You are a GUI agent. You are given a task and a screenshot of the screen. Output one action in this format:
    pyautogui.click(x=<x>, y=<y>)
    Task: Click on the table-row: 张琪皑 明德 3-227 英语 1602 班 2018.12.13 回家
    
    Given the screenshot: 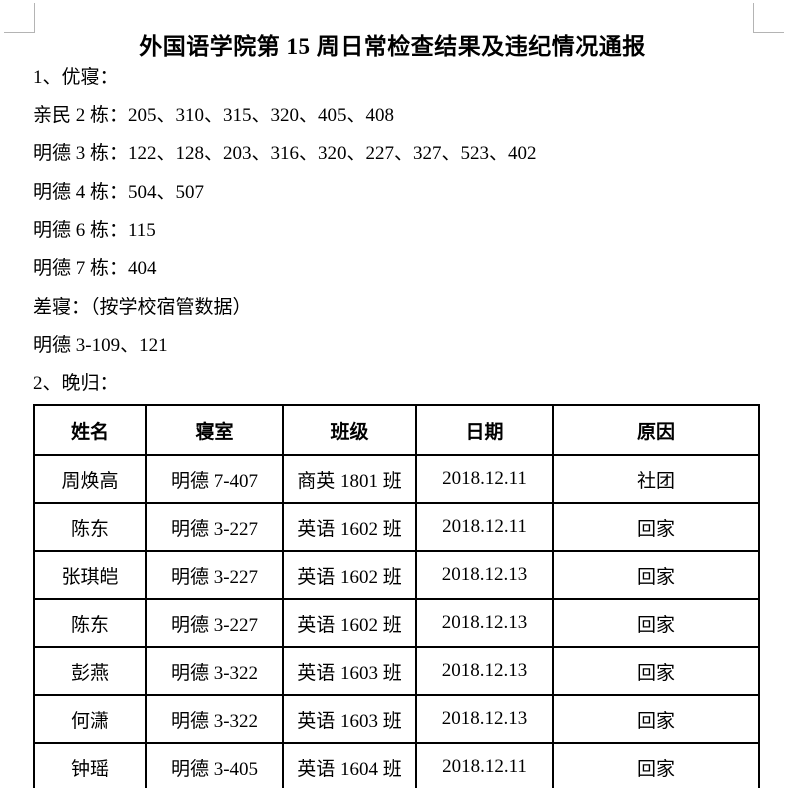 What is the action you would take?
    pyautogui.click(x=396, y=575)
    